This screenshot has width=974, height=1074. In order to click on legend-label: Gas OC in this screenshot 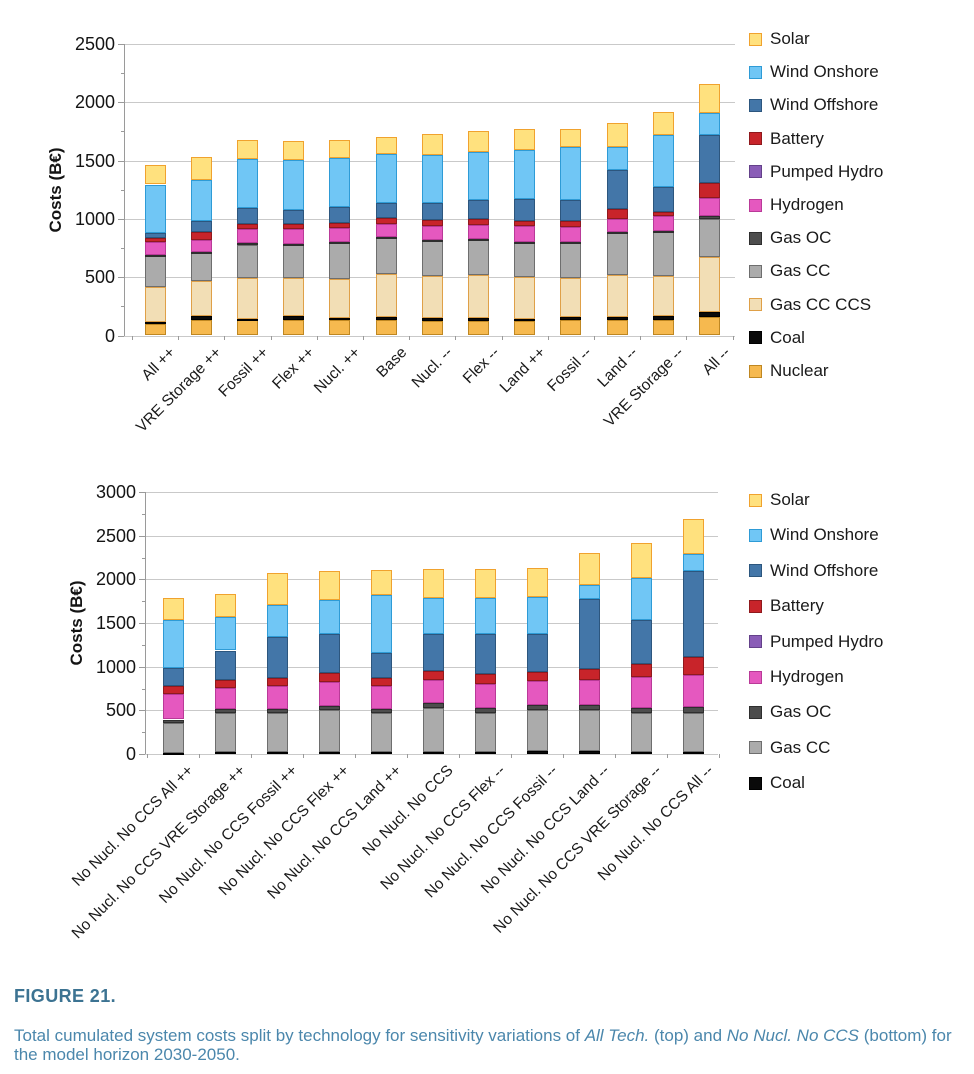, I will do `click(801, 238)`.